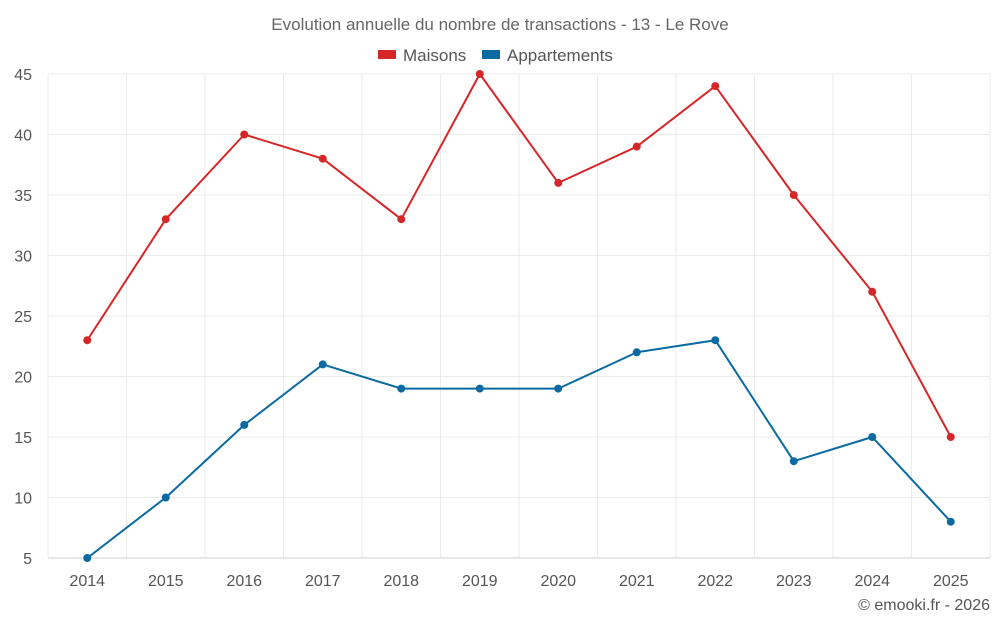 The image size is (1000, 630). Describe the element at coordinates (87, 581) in the screenshot. I see `x-tick-label: 2014` at that location.